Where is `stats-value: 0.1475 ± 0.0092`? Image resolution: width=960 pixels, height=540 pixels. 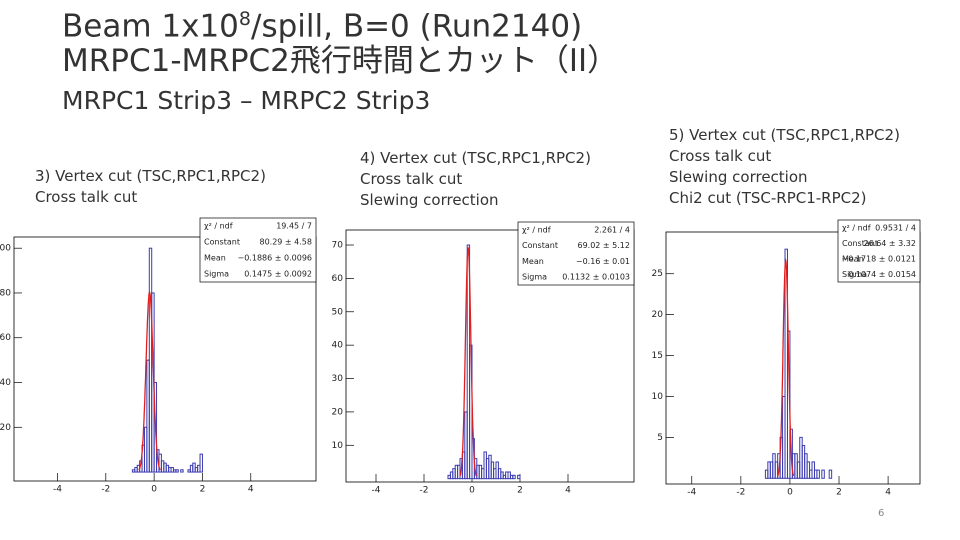
stats-value: 0.1475 ± 0.0092 is located at coordinates (278, 274).